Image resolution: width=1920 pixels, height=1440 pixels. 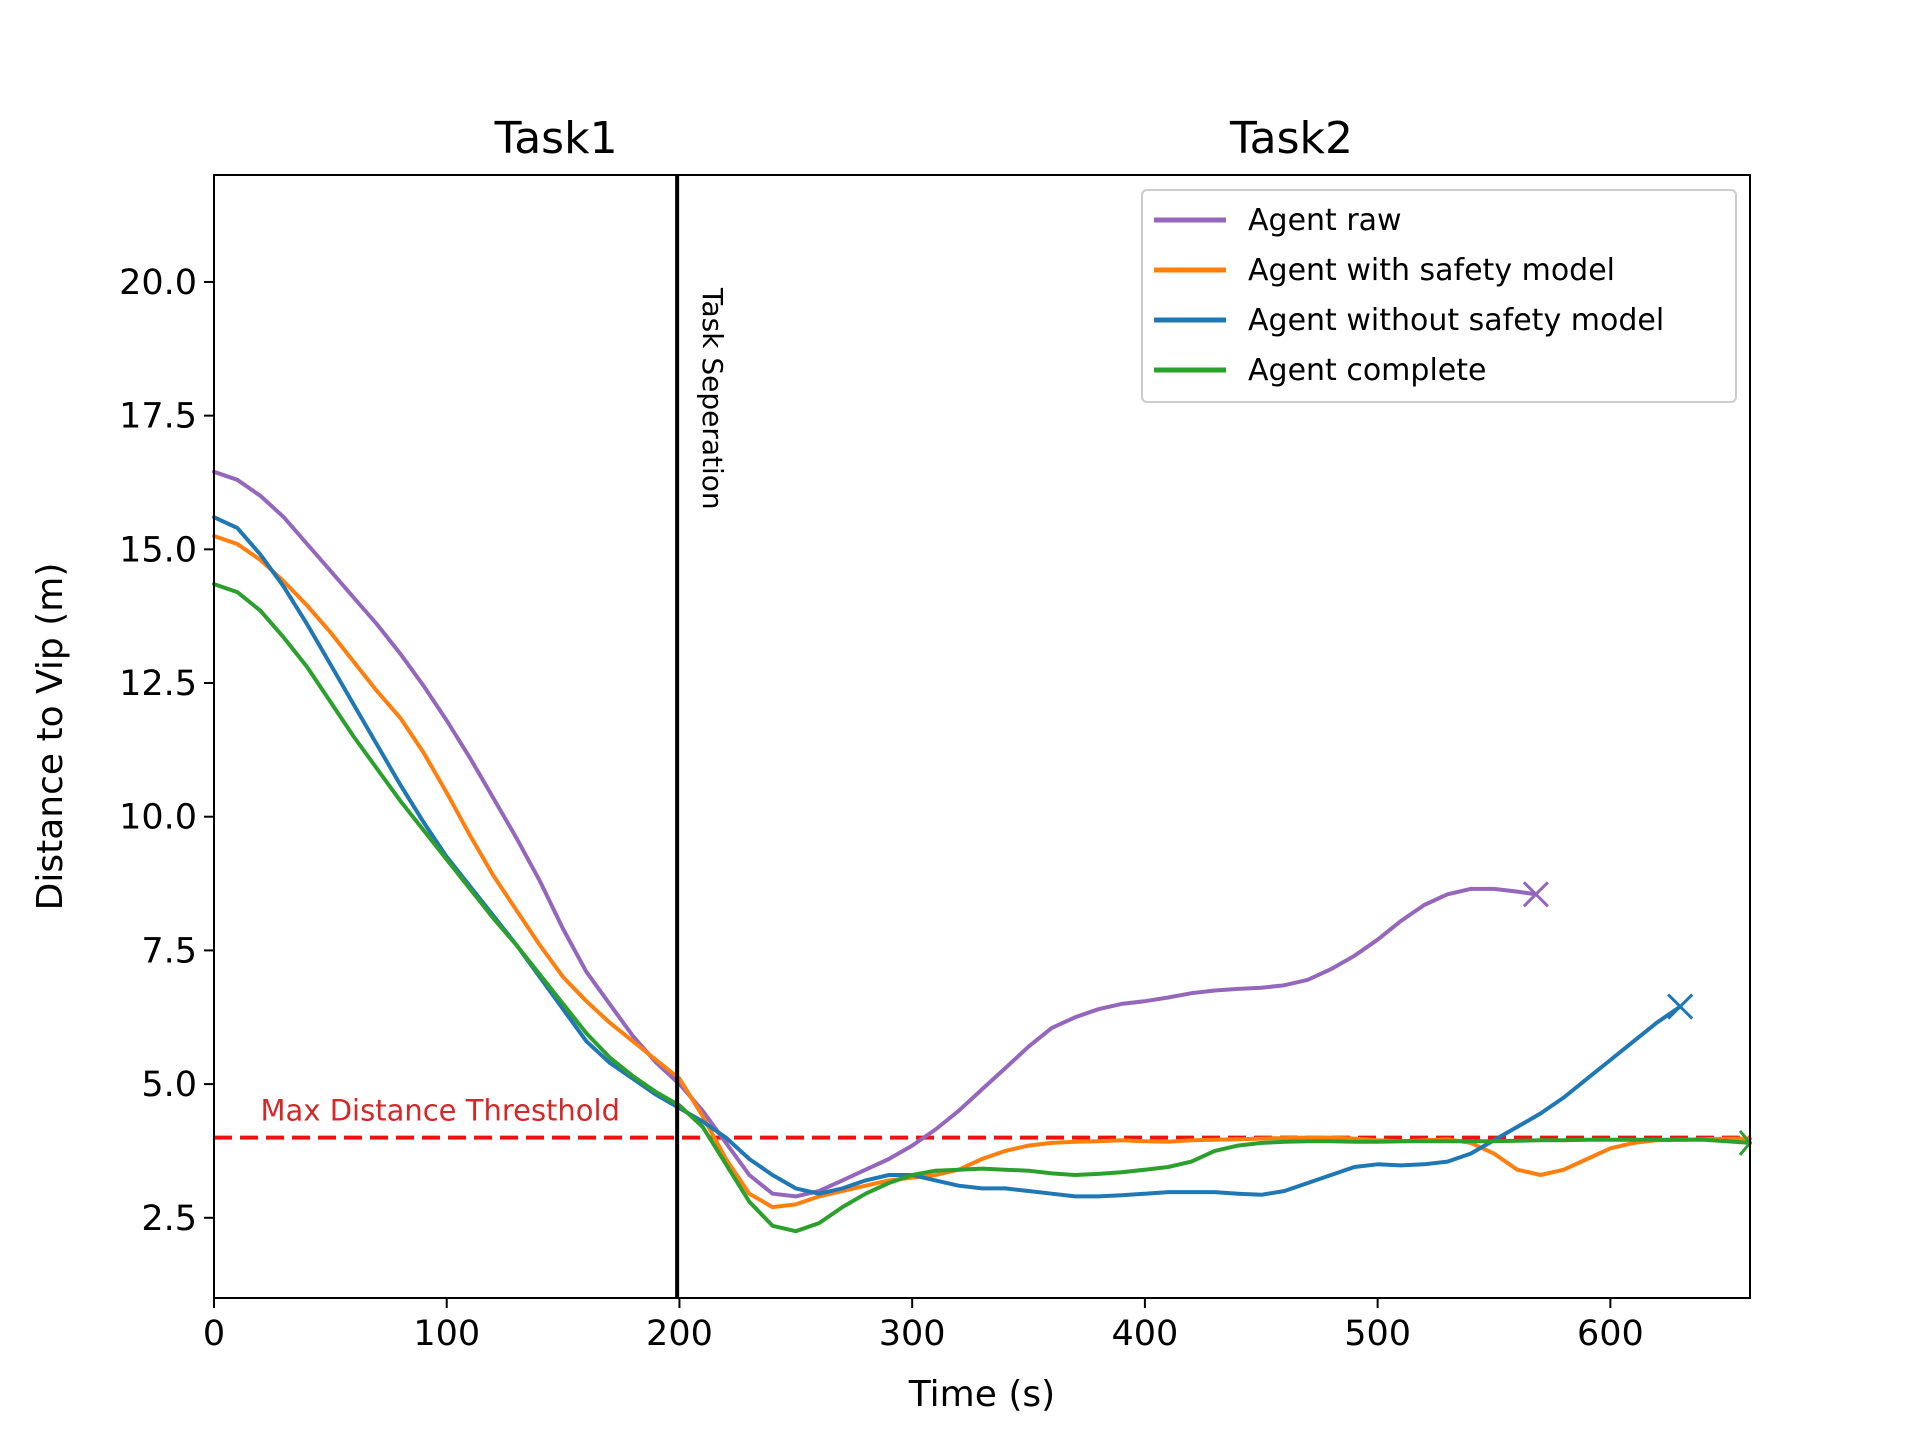 I want to click on separator-group: Task Seperation, so click(x=702, y=736).